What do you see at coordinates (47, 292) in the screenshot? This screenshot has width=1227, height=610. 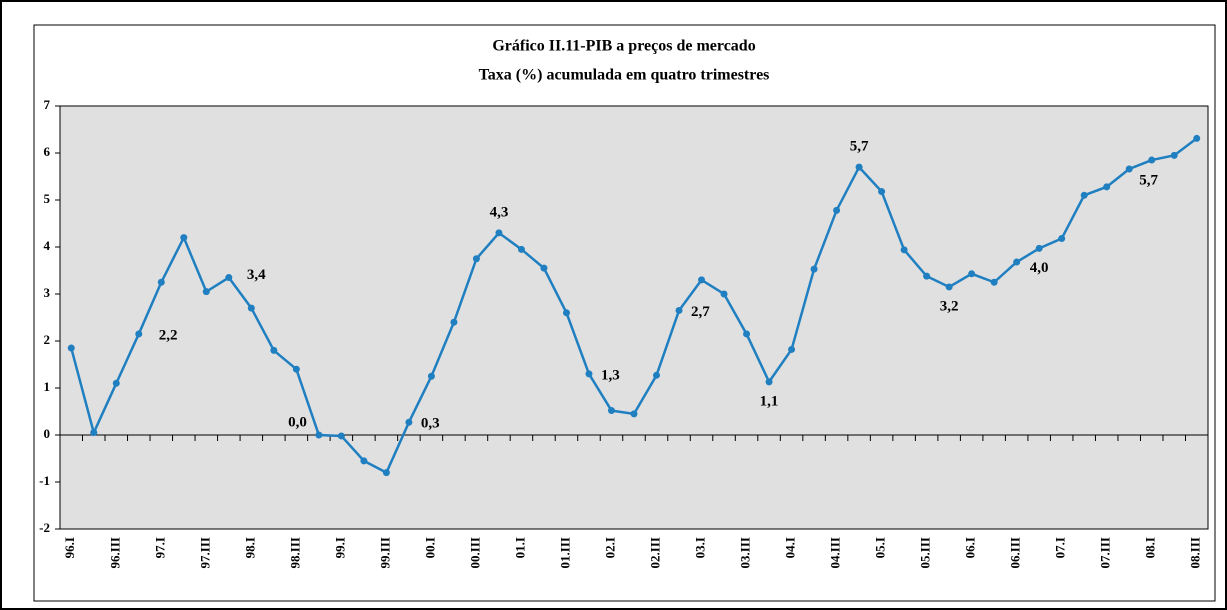 I see `y-tick-label: 3` at bounding box center [47, 292].